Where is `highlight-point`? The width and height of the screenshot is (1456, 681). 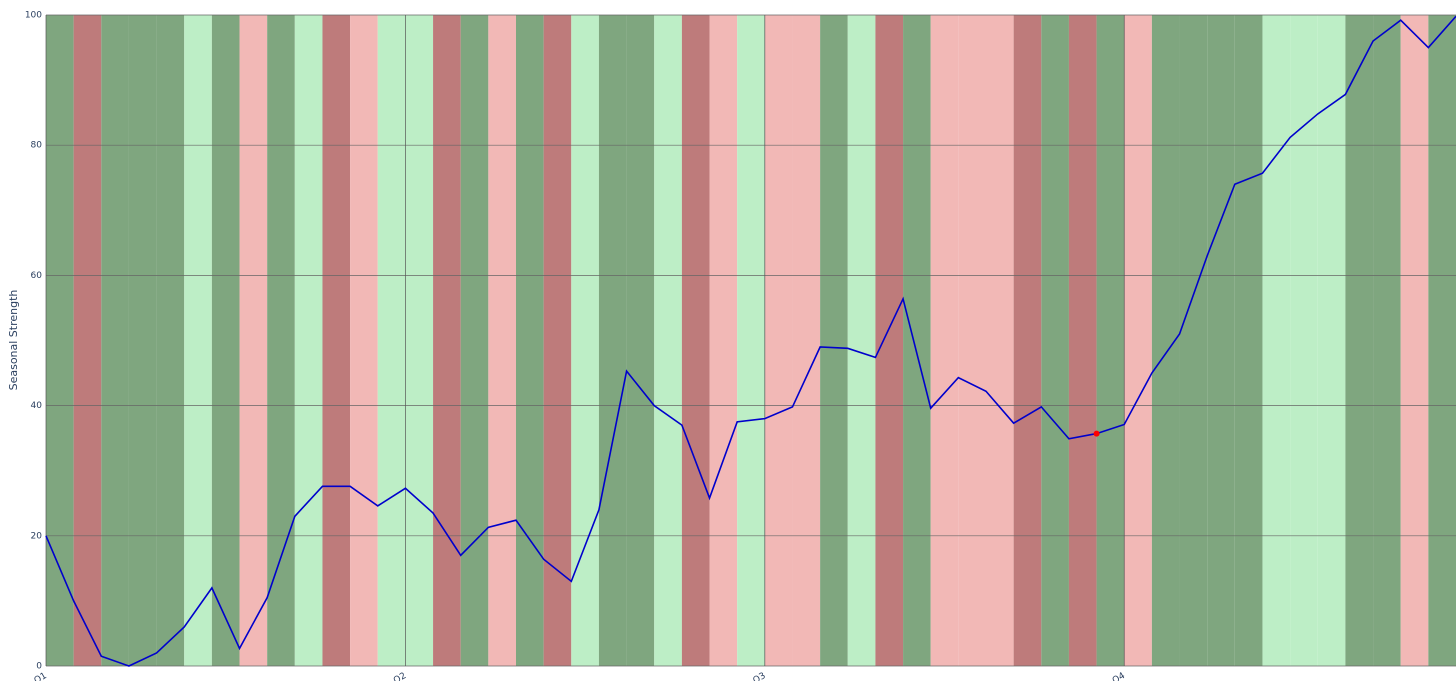 highlight-point is located at coordinates (1096, 433).